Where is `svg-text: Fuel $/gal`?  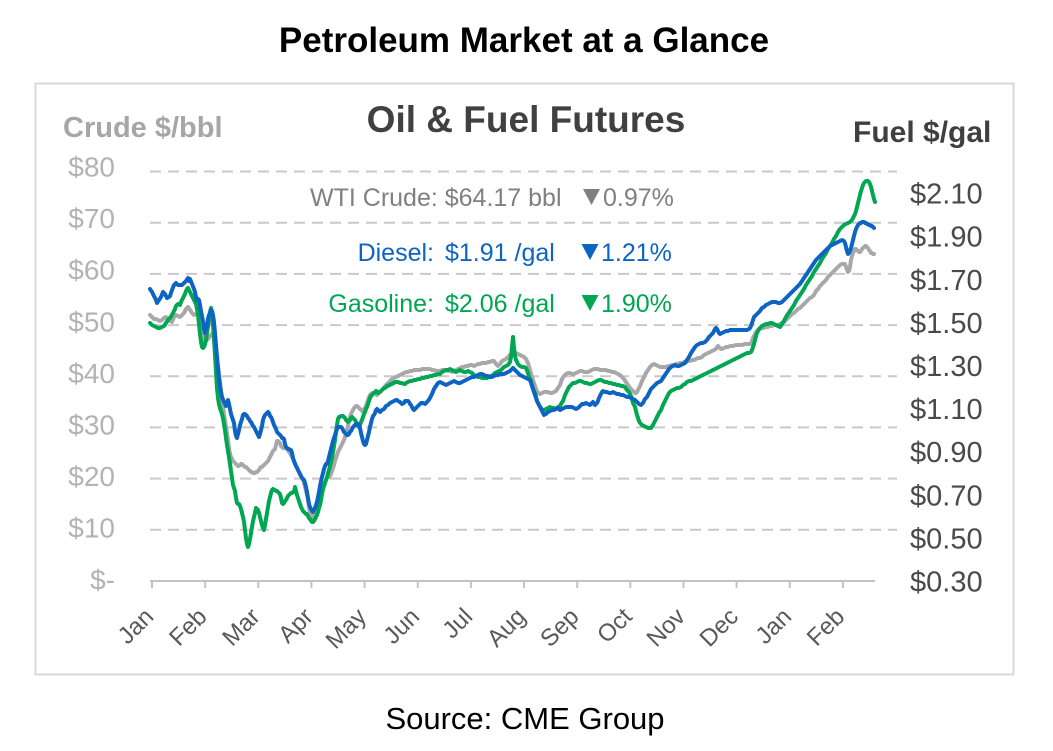 svg-text: Fuel $/gal is located at coordinates (922, 132).